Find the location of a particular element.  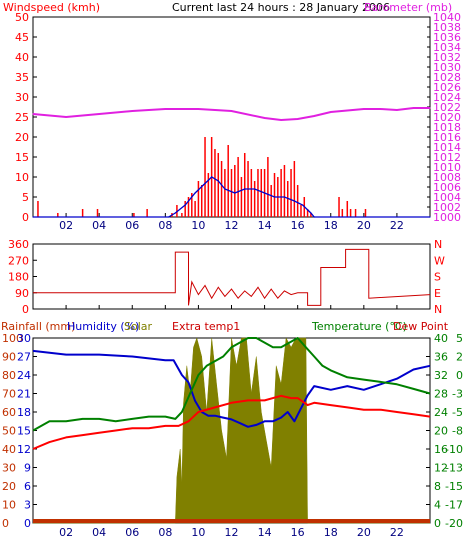

compass-label-4: N is located at coordinates (438, 309).